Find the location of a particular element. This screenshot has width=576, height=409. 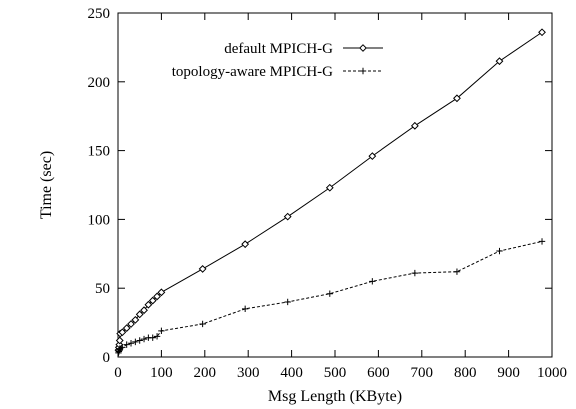

x-tick-label: 400 is located at coordinates (291, 373).